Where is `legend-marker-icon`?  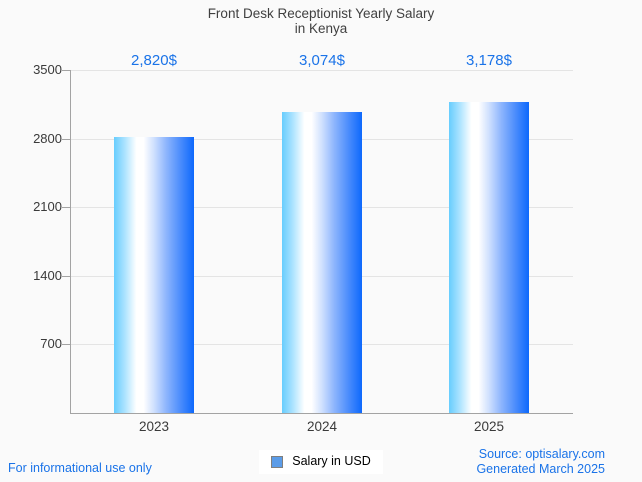 legend-marker-icon is located at coordinates (277, 461).